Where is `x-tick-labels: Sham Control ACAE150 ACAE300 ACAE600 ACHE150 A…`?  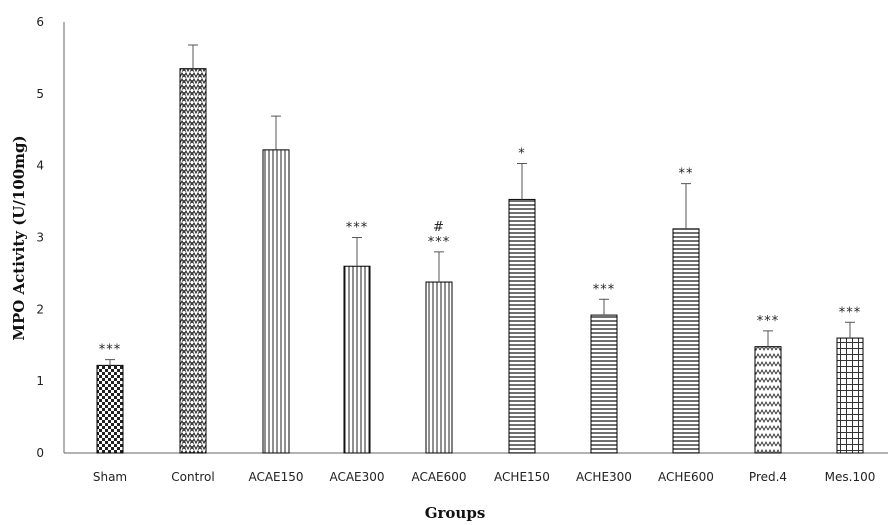
x-tick-labels: Sham Control ACAE150 ACAE300 ACAE600 ACHE150 A… is located at coordinates (484, 477).